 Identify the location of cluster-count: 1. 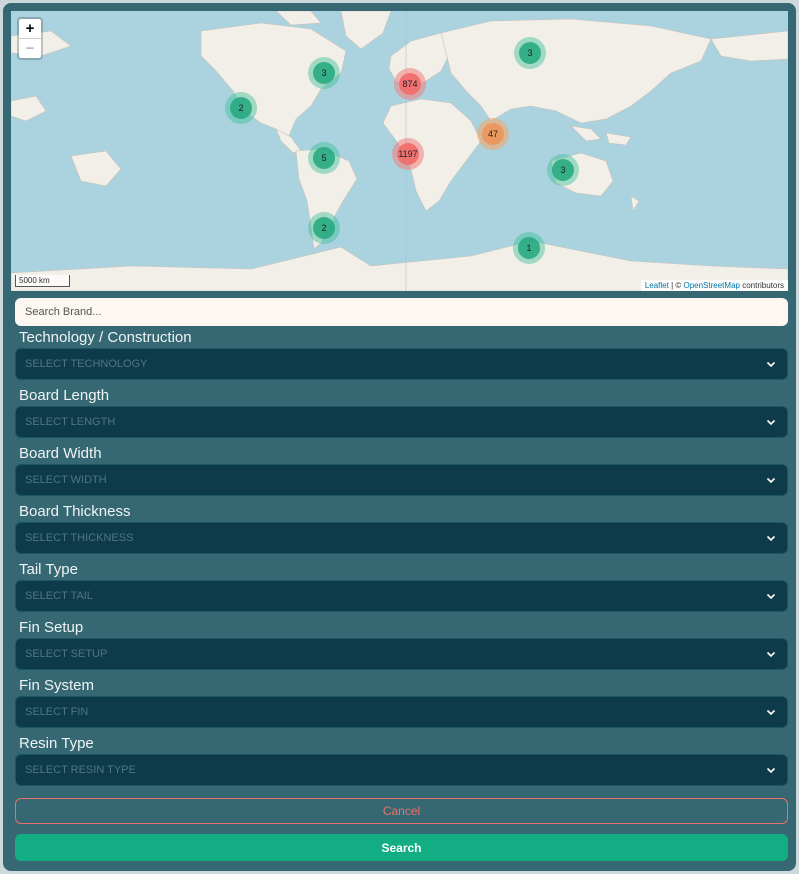
(529, 248).